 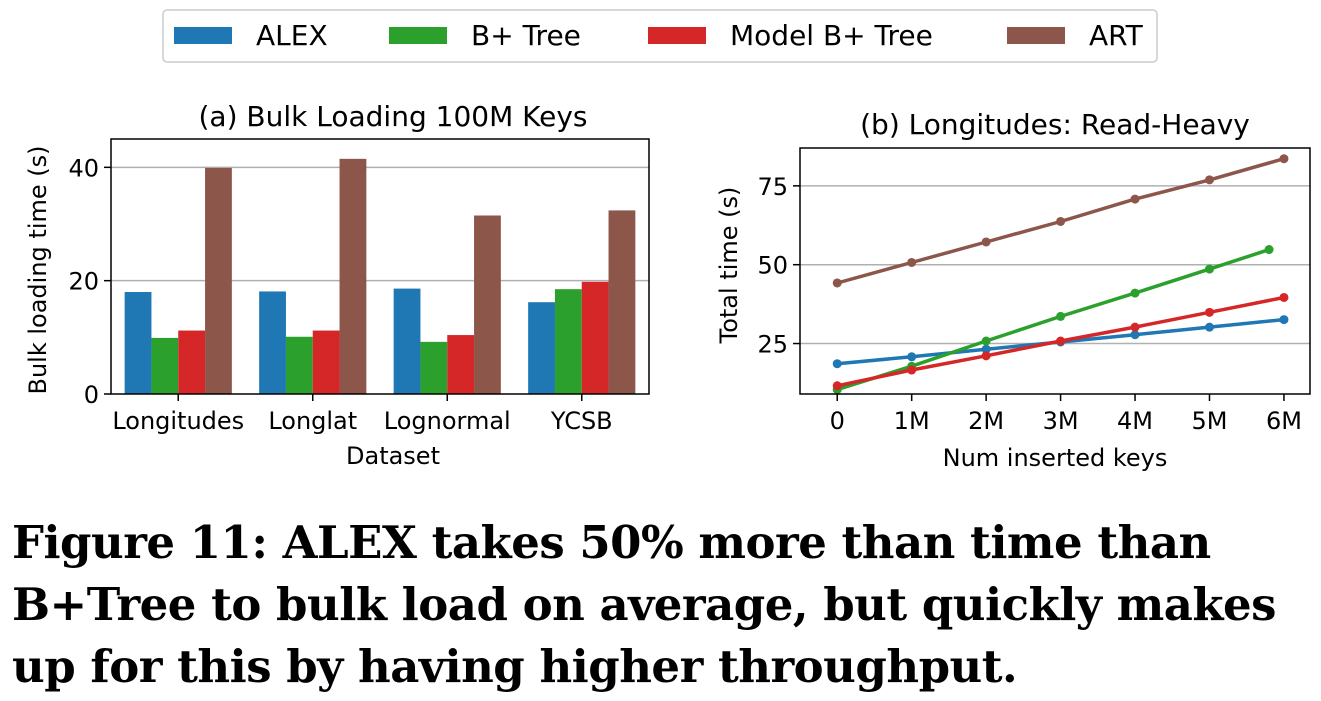 I want to click on legend-label-b-tree: B+ Tree, so click(x=526, y=35).